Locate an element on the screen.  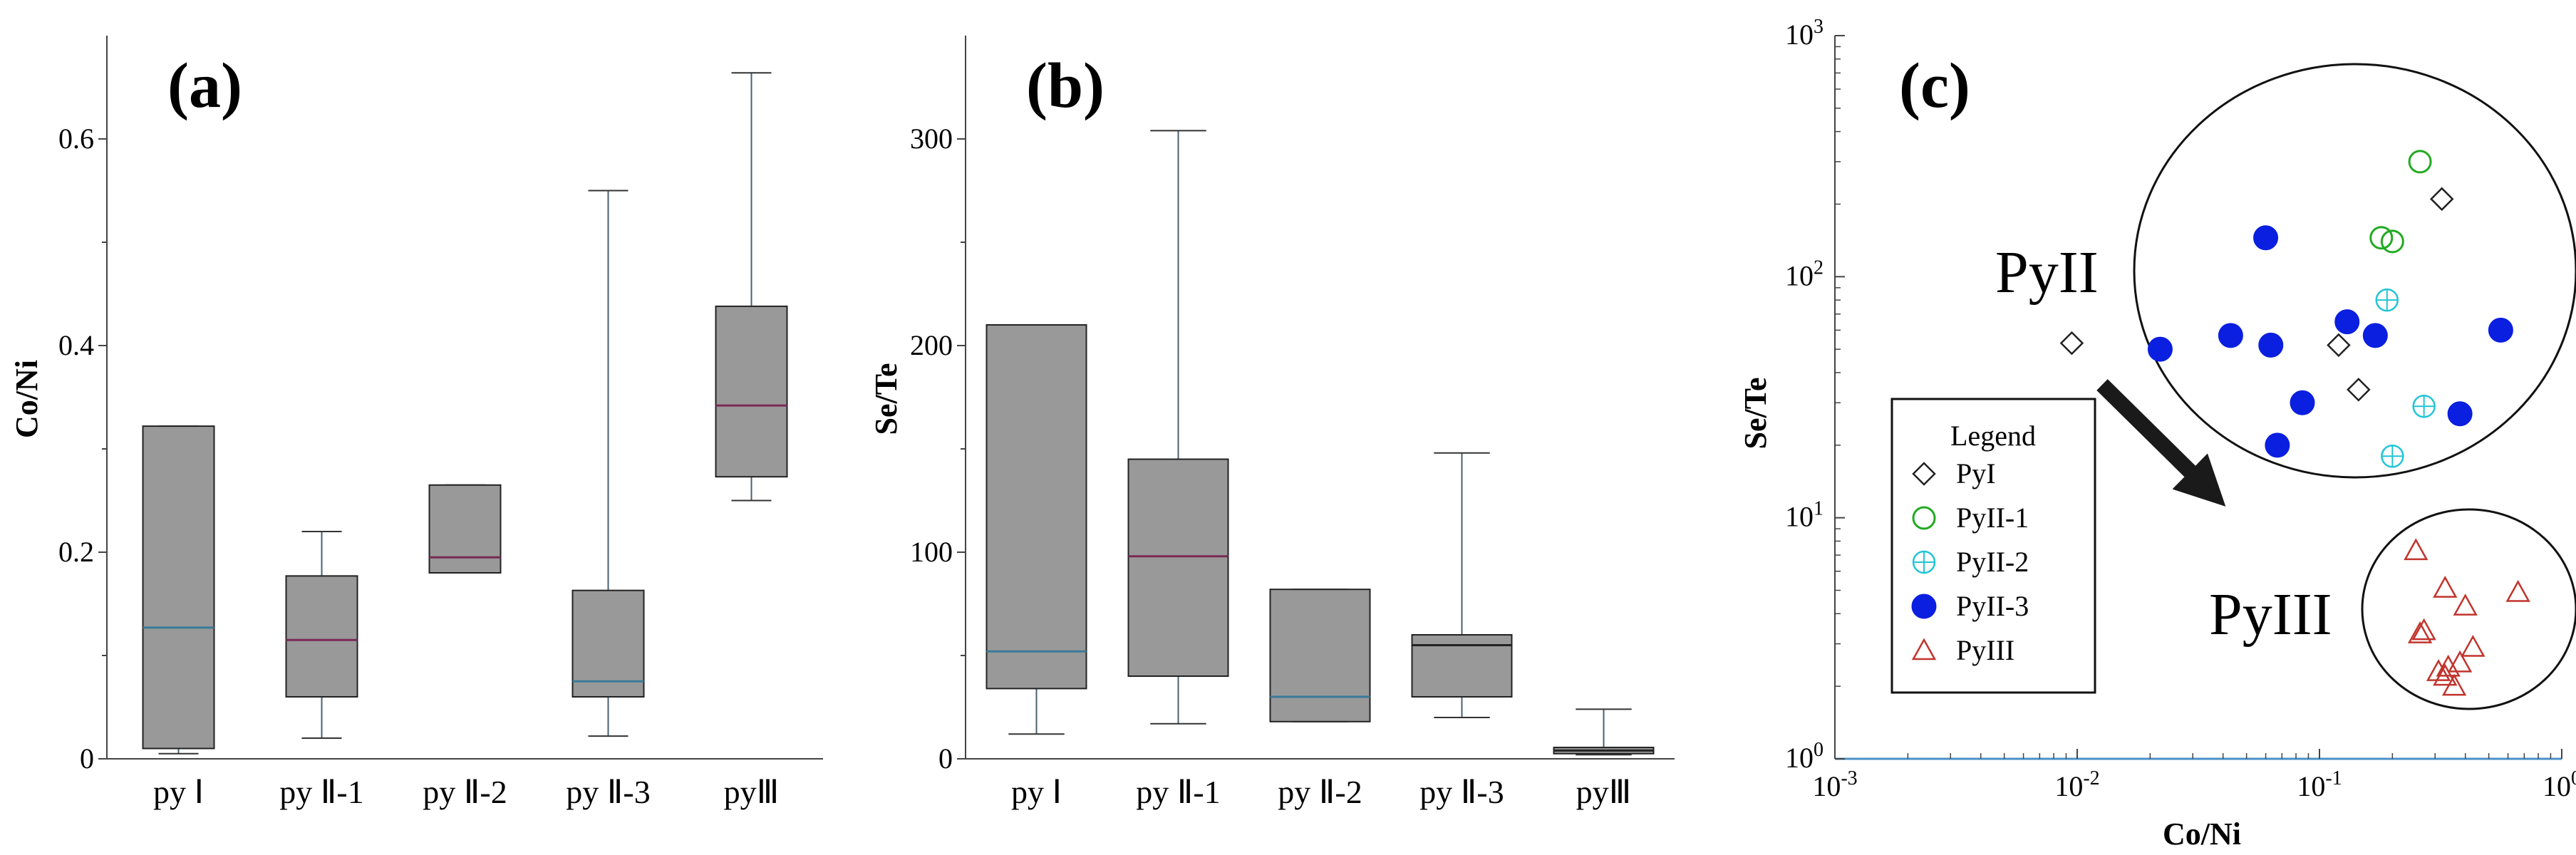
panel-c-label: (c) is located at coordinates (1935, 86).